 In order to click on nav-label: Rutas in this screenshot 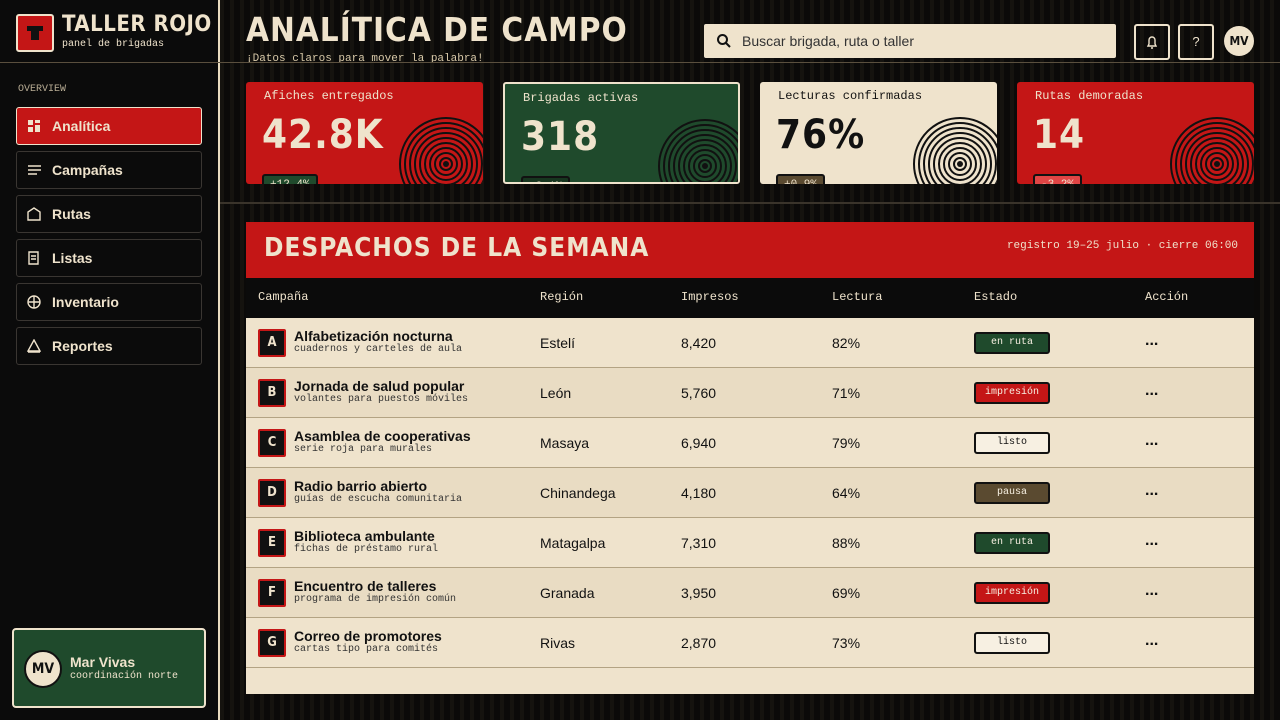, I will do `click(71, 214)`.